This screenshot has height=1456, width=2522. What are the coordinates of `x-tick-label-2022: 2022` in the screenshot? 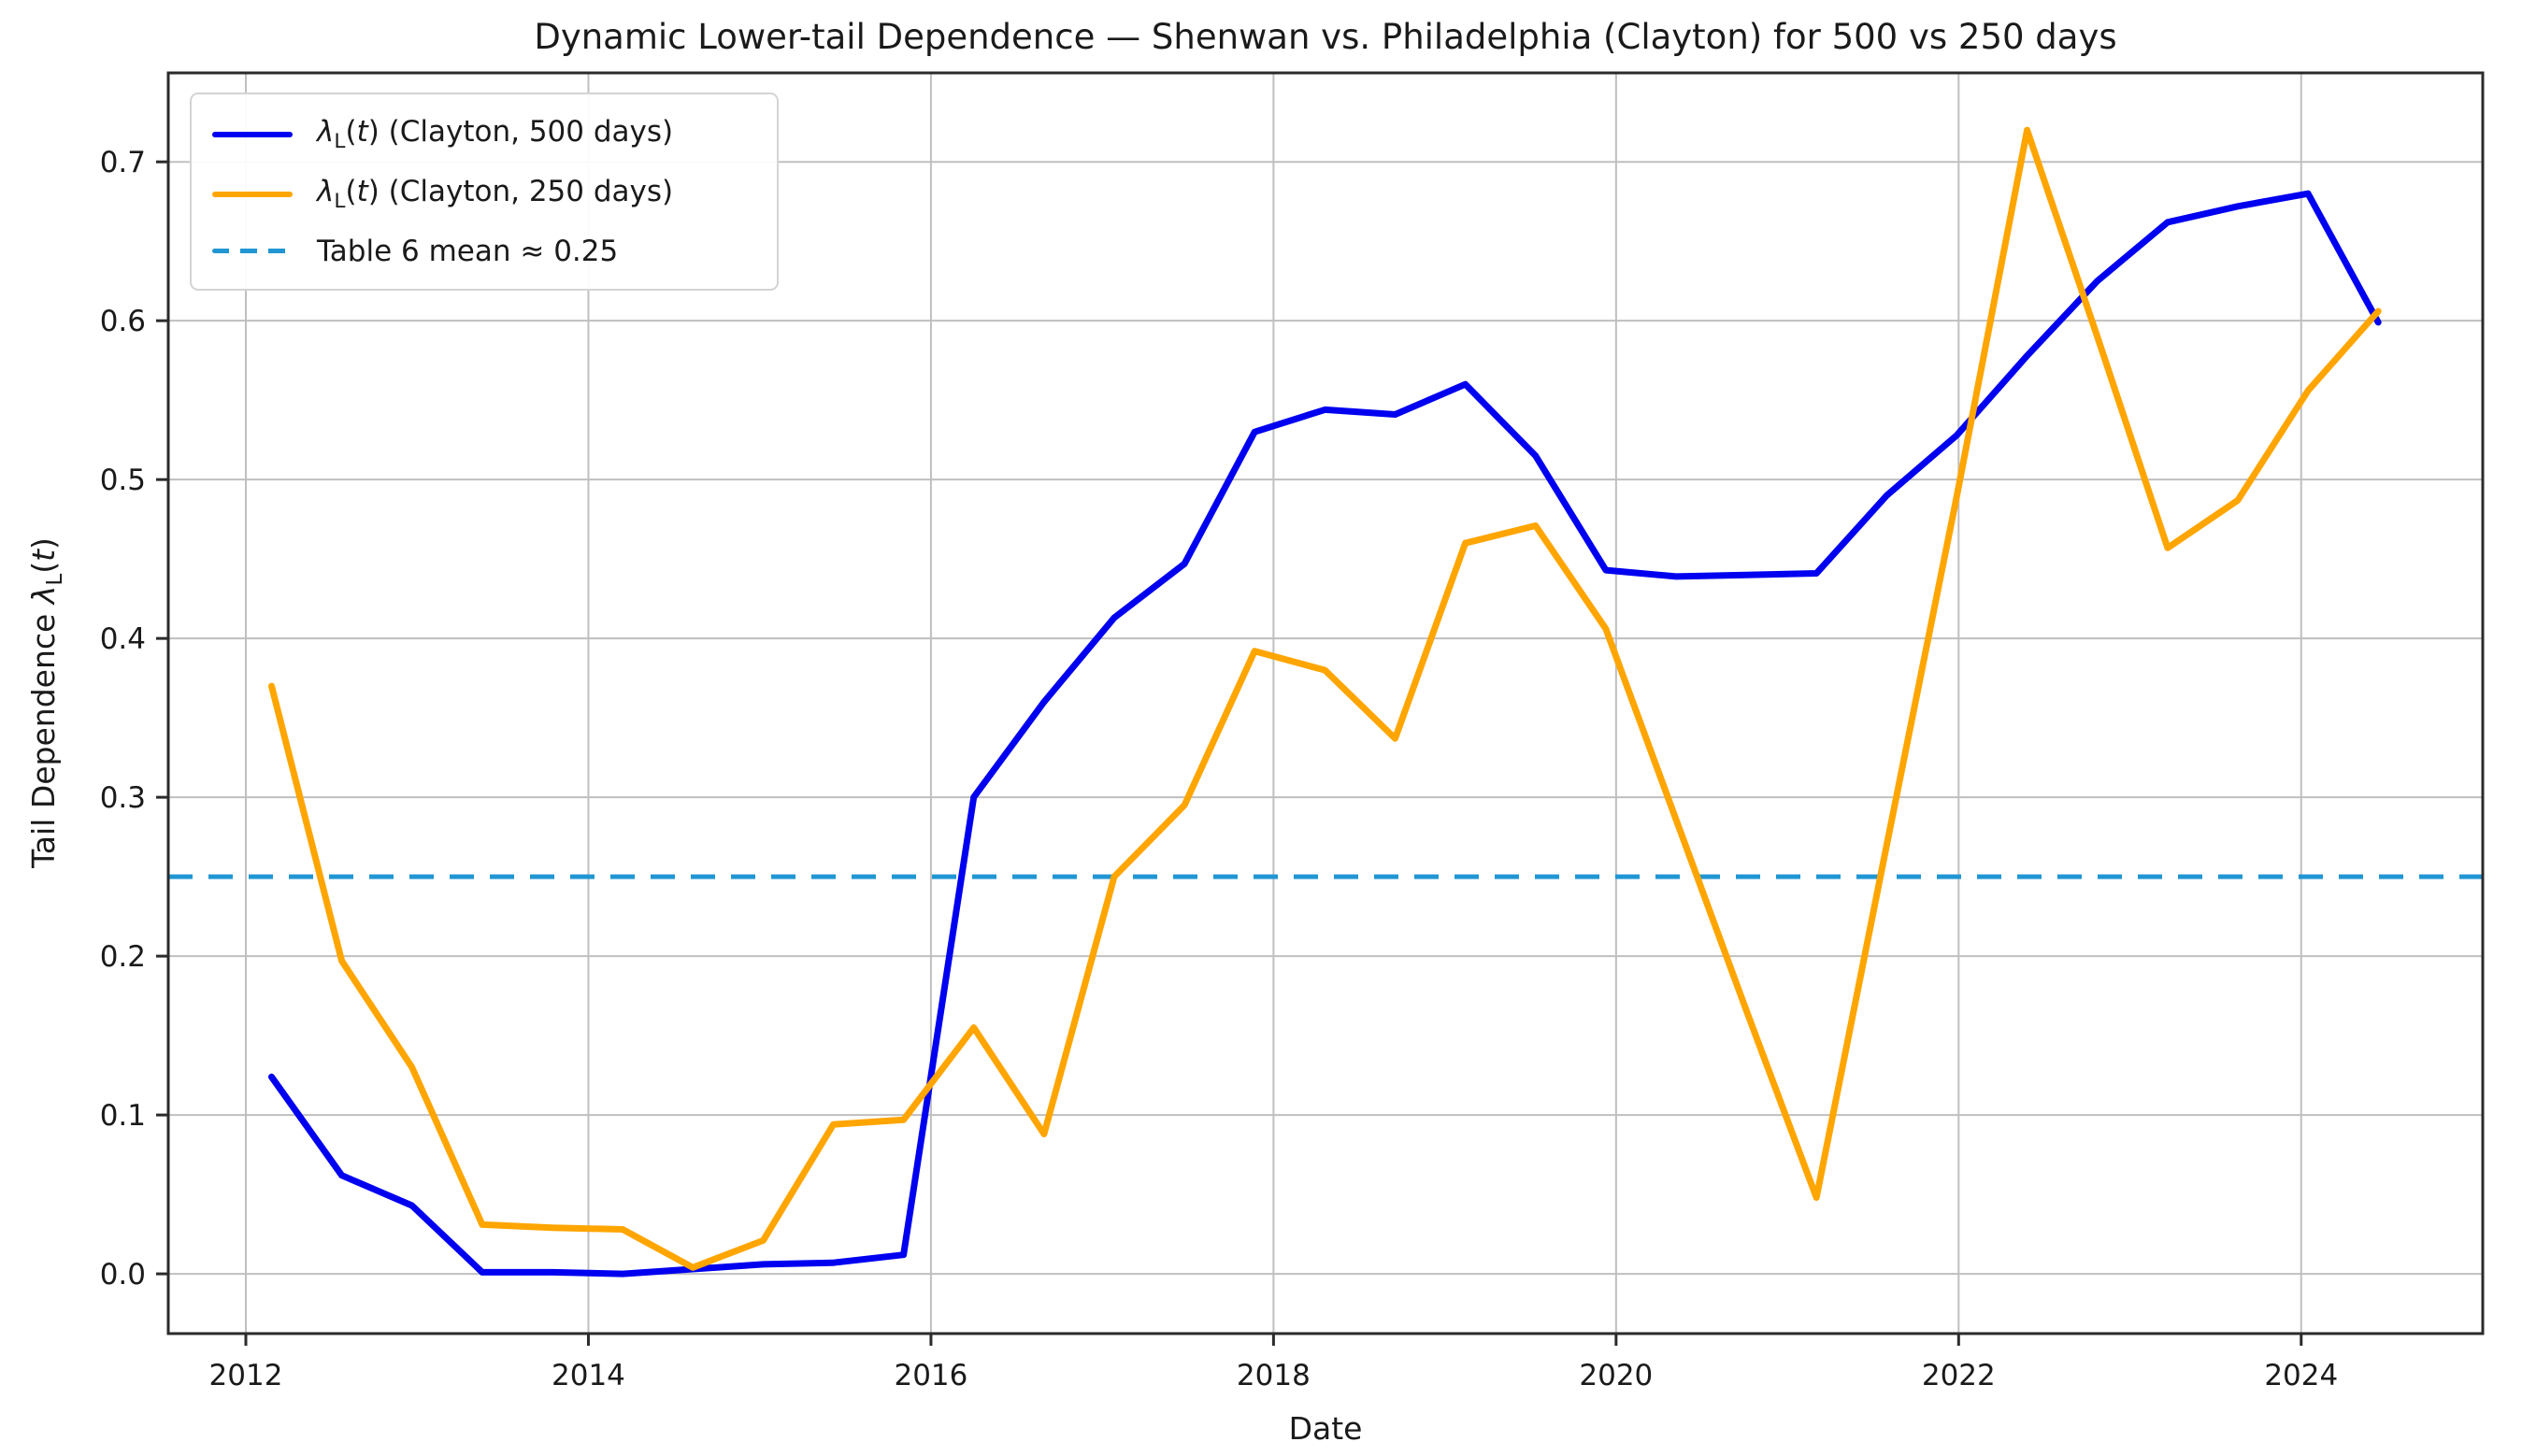 It's located at (1959, 1375).